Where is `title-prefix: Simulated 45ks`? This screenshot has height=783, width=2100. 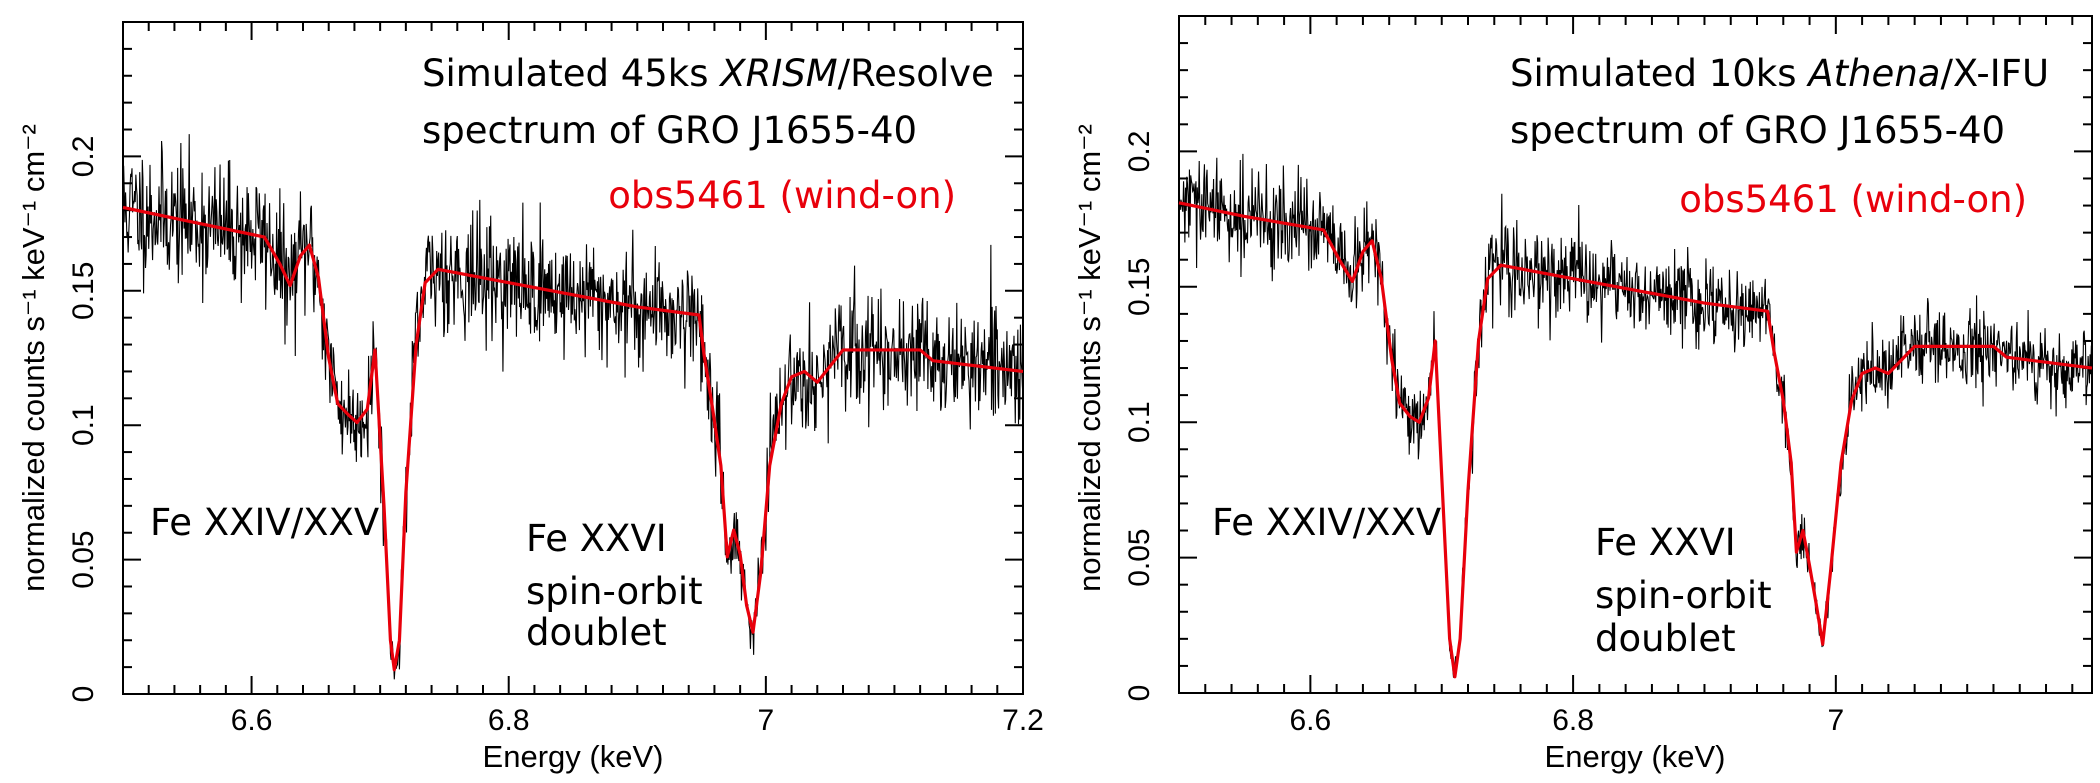 title-prefix: Simulated 45ks is located at coordinates (571, 73).